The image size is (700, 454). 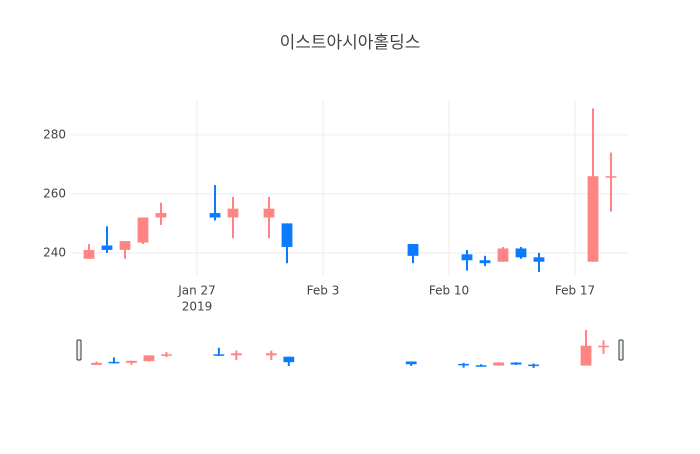 I want to click on y-tick-label: 260, so click(x=54, y=193).